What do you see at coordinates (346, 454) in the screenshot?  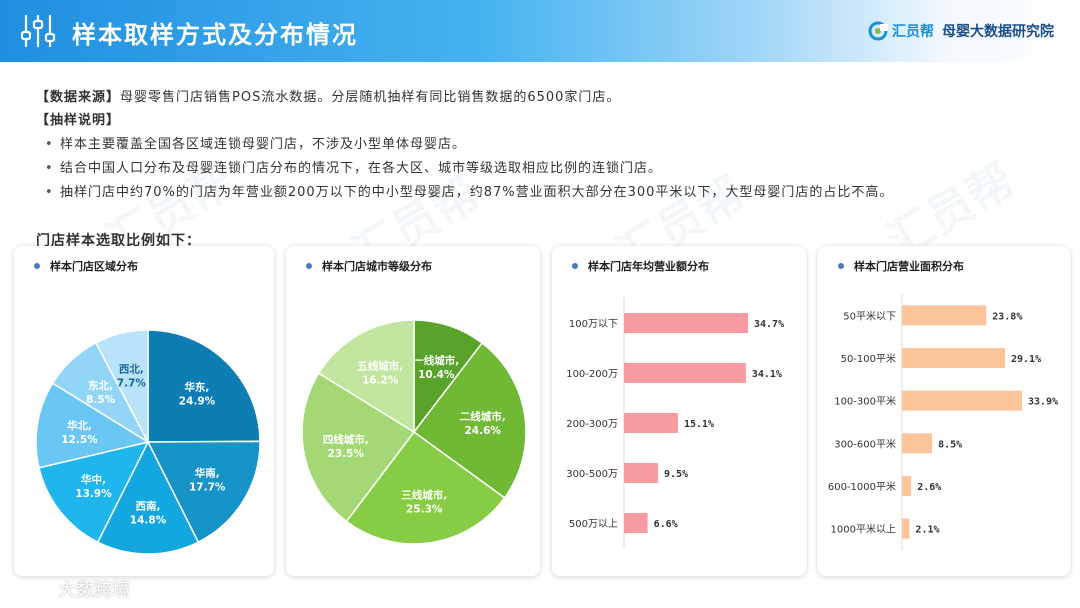 I see `slice-value: 23.5%` at bounding box center [346, 454].